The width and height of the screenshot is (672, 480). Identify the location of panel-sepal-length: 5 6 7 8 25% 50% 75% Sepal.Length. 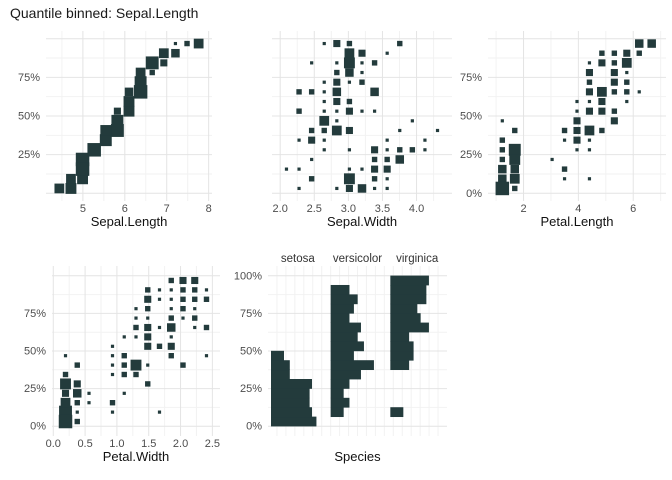
(115, 130).